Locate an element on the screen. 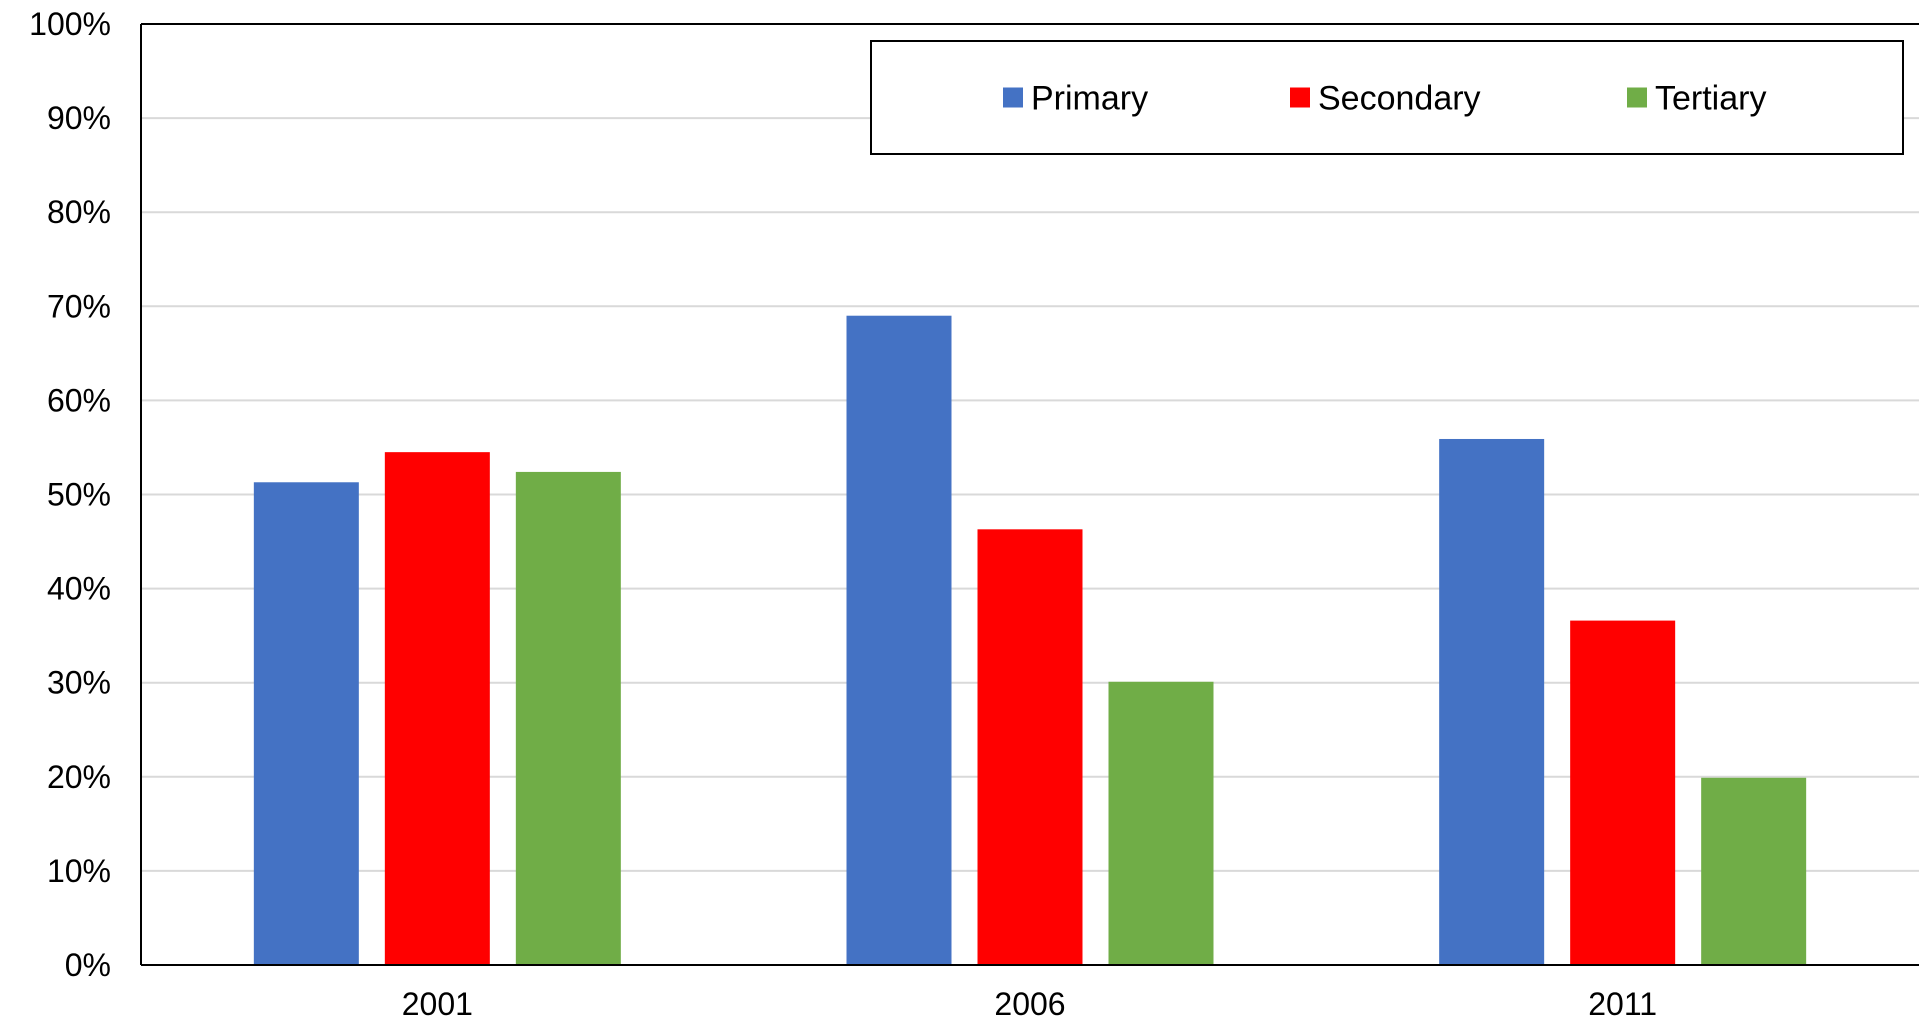 This screenshot has width=1919, height=1025. x-tick-labels: 2001 2006 2011 is located at coordinates (1029, 1004).